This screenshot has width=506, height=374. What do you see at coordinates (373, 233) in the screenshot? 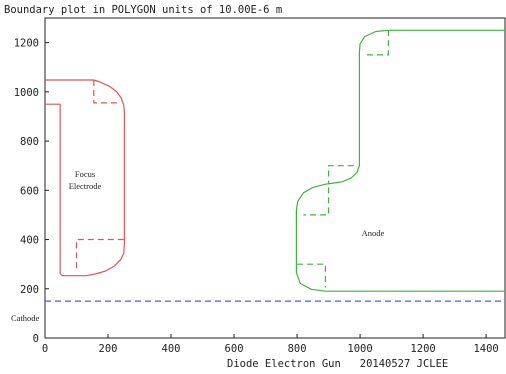
I see `anode-label: Anode` at bounding box center [373, 233].